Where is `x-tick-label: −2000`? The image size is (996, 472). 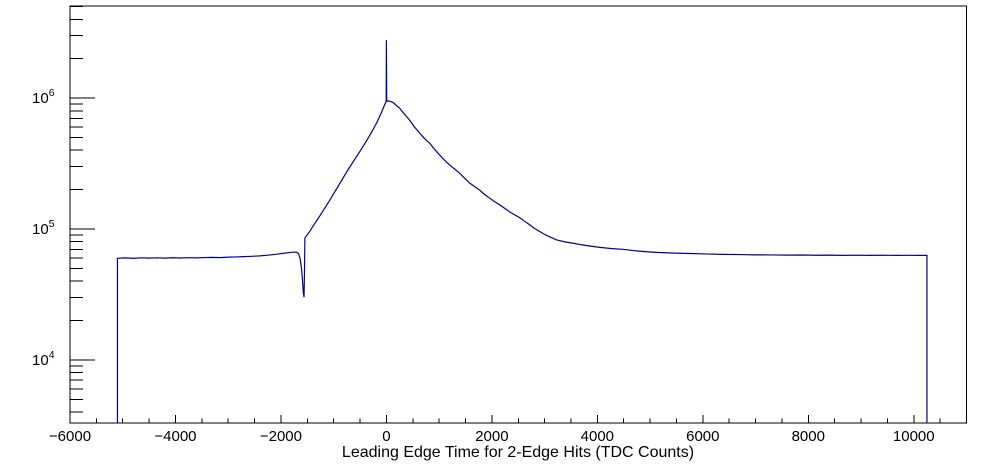
x-tick-label: −2000 is located at coordinates (281, 436).